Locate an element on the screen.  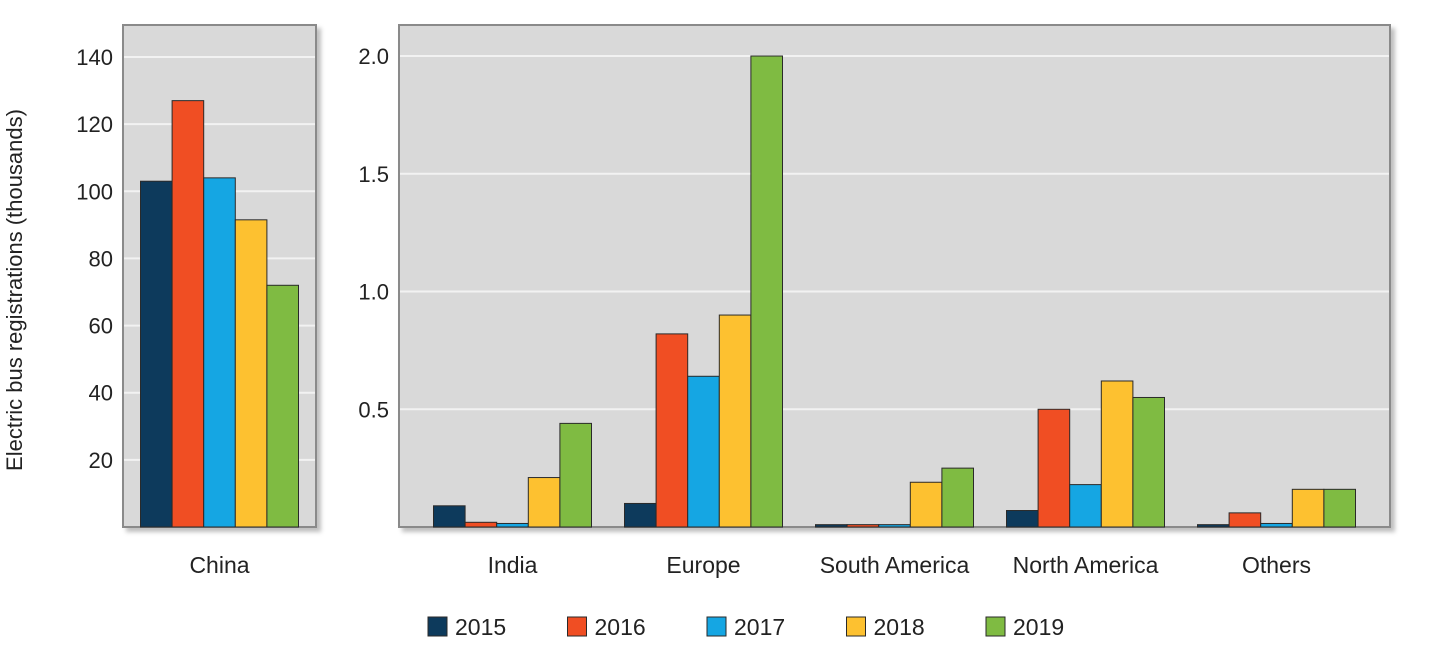
bar-south-america-2017 is located at coordinates (894, 526).